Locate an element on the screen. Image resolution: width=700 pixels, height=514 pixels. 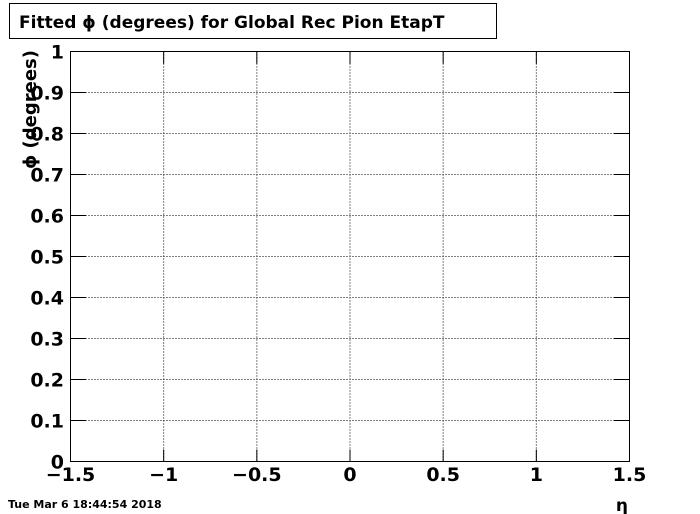
y-tick-label: 0.1 is located at coordinates (47, 422).